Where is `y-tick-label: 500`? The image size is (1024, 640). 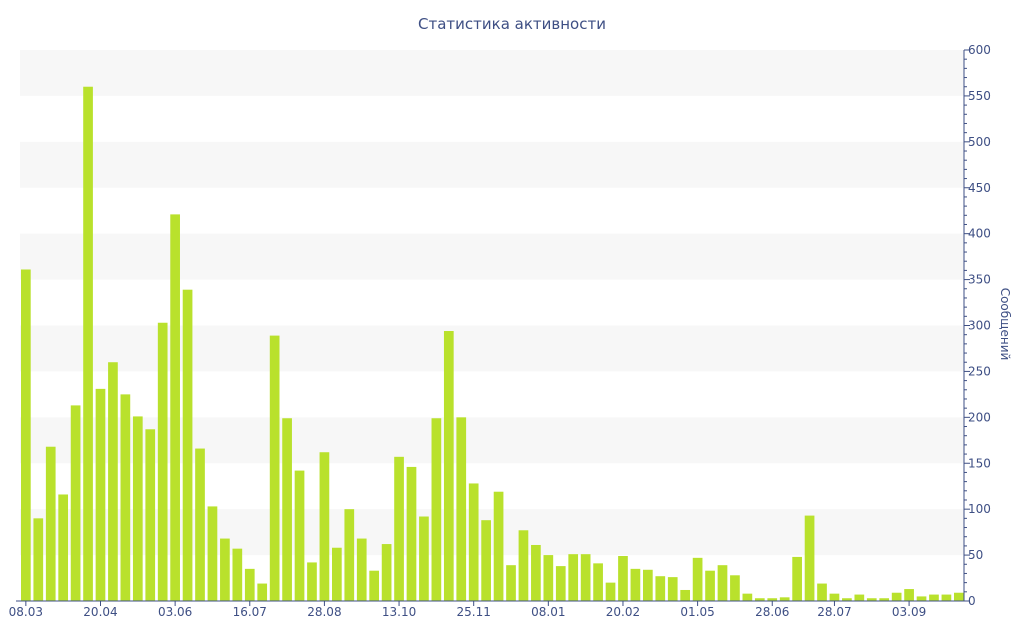
y-tick-label: 500 is located at coordinates (979, 142).